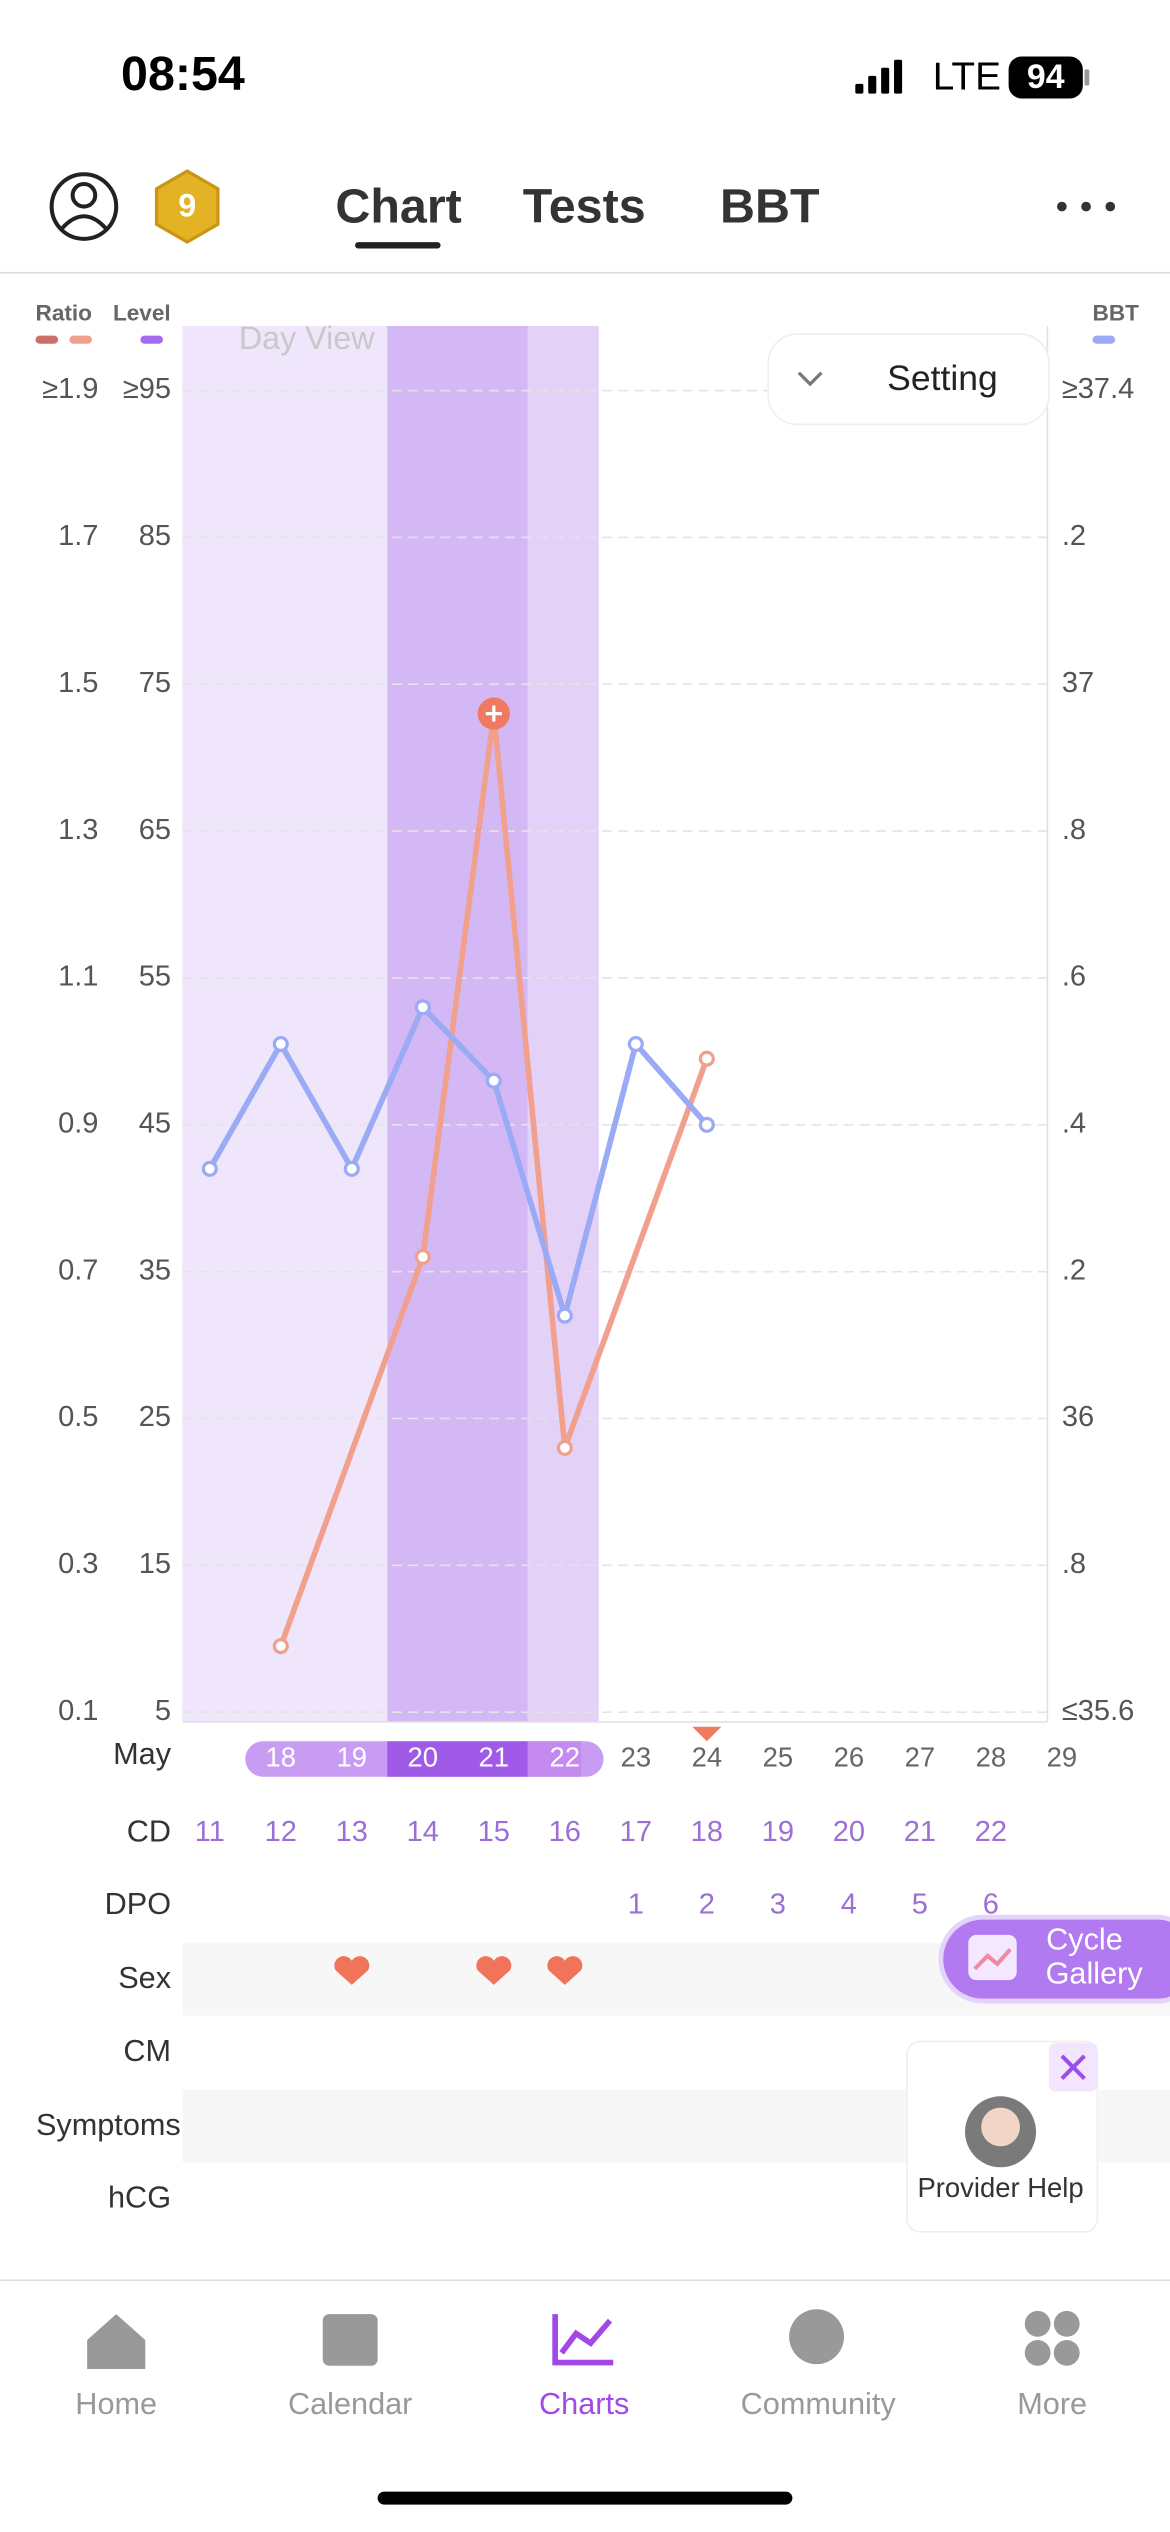 The width and height of the screenshot is (1170, 2532). Describe the element at coordinates (992, 1959) in the screenshot. I see `gallery-icon-line` at that location.